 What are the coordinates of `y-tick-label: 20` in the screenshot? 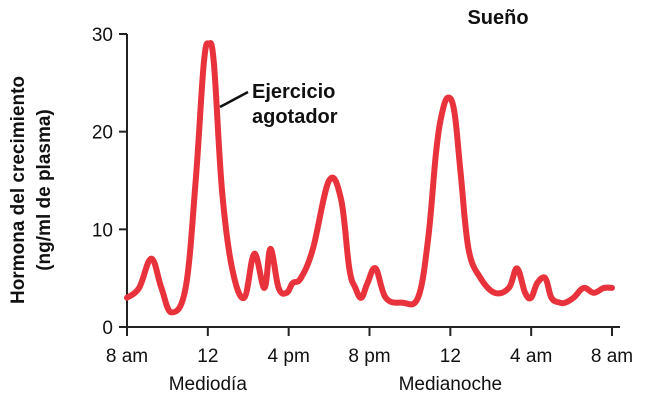 It's located at (102, 133).